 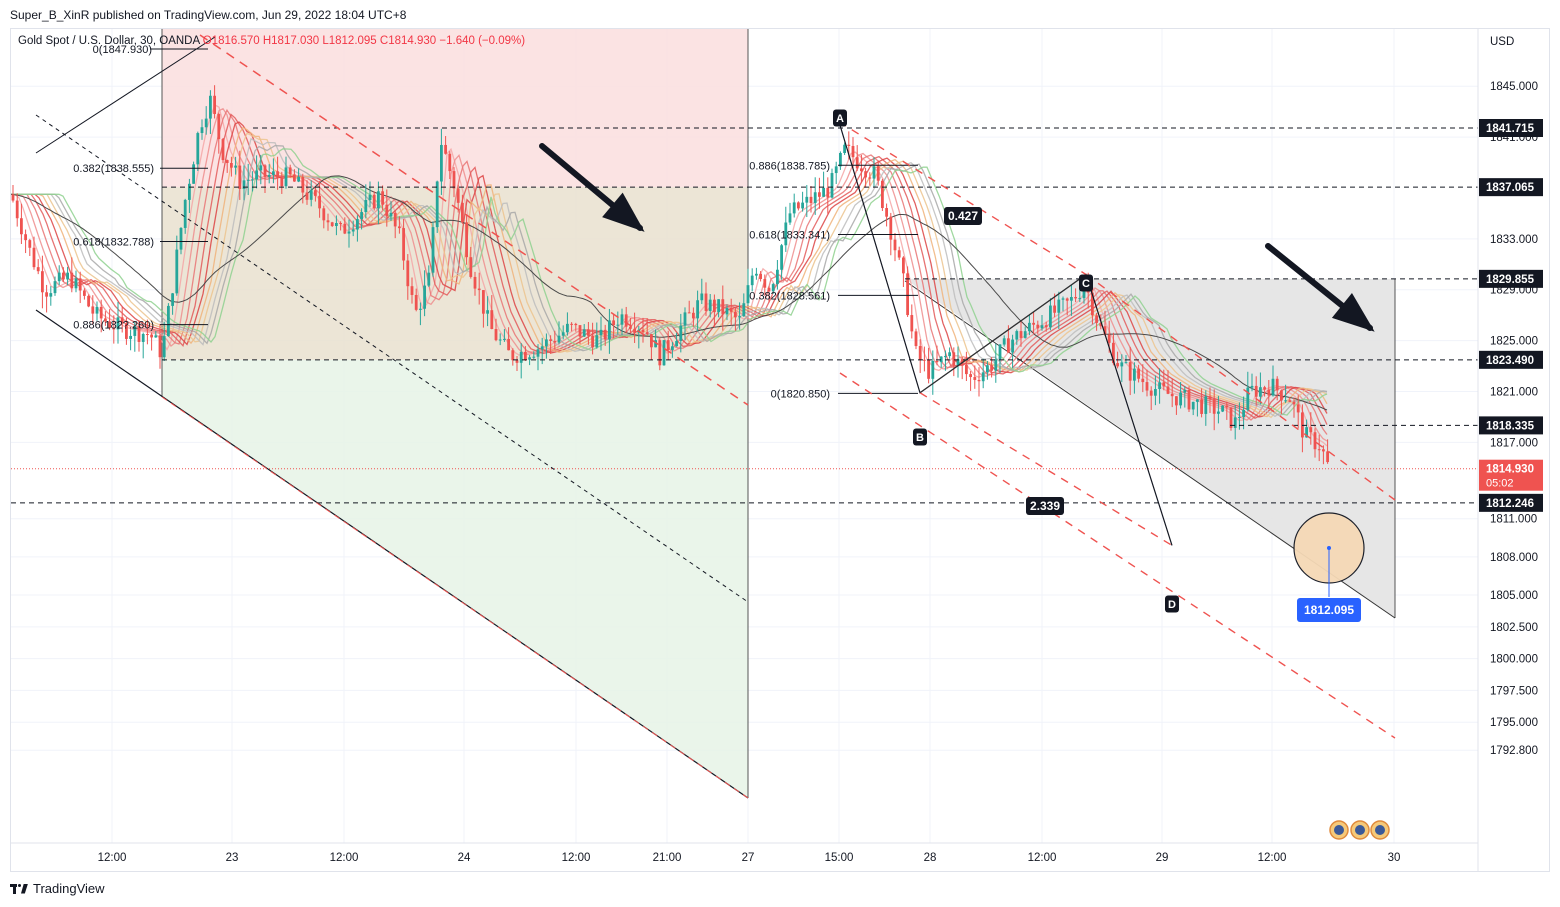 I want to click on pattern-point-d: D, so click(x=1172, y=604).